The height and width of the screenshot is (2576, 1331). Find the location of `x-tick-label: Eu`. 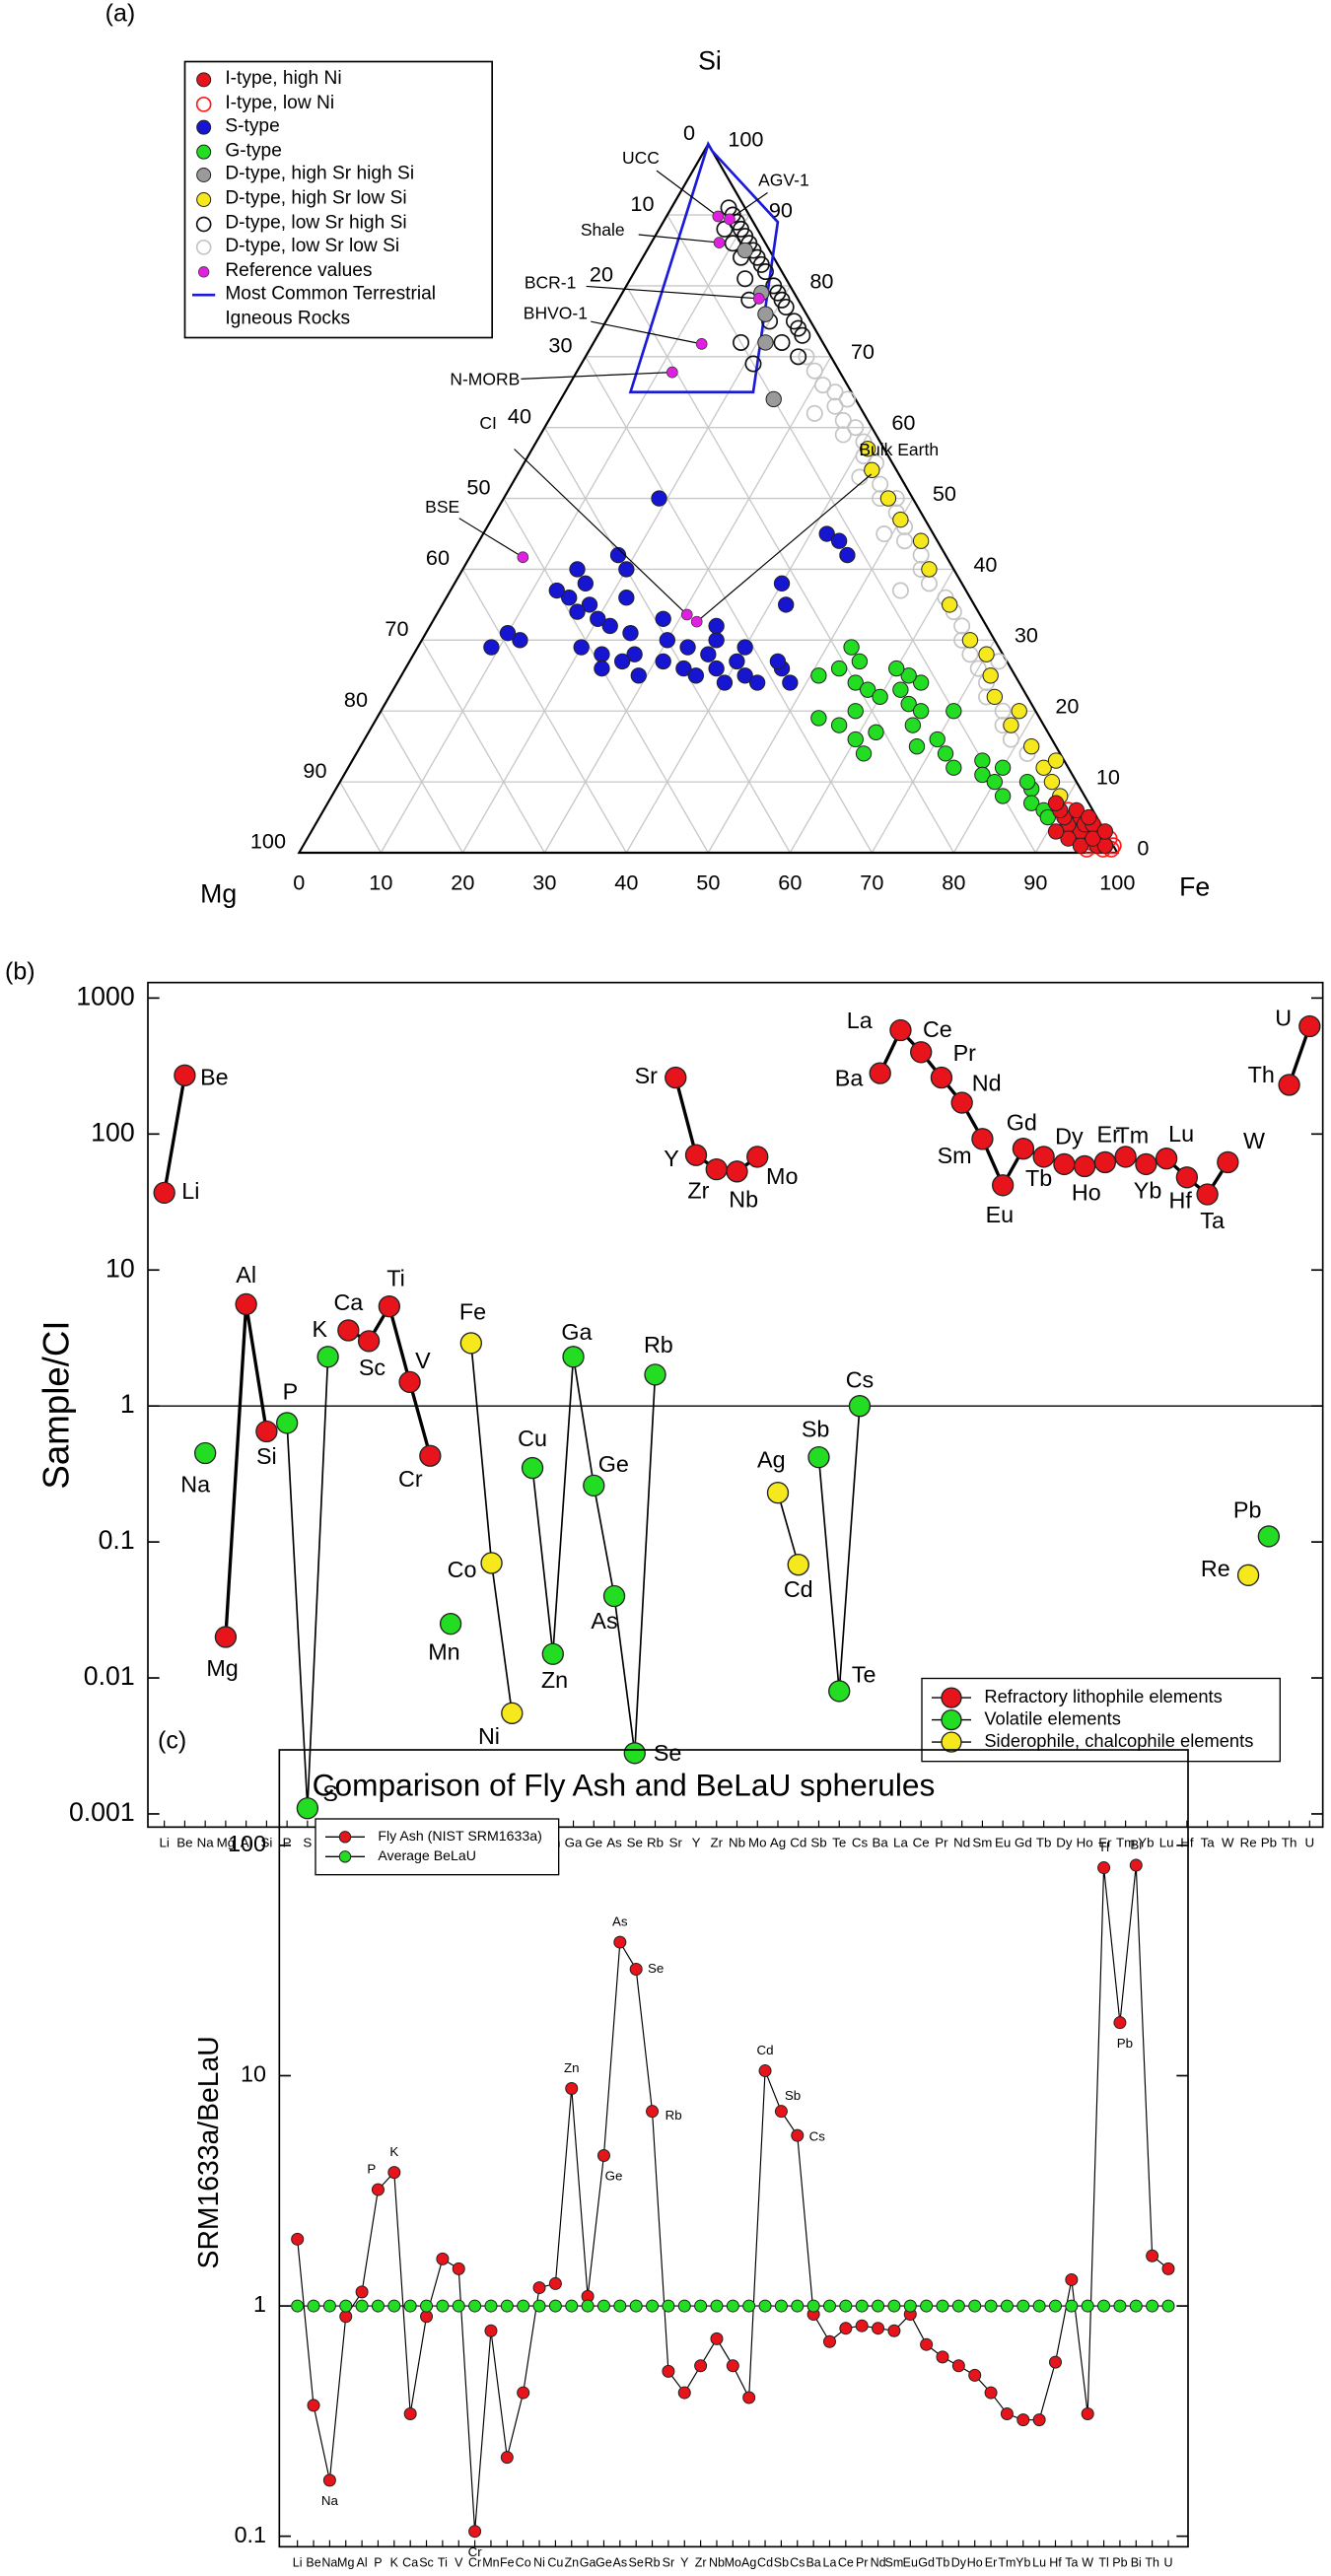

x-tick-label: Eu is located at coordinates (910, 2562).